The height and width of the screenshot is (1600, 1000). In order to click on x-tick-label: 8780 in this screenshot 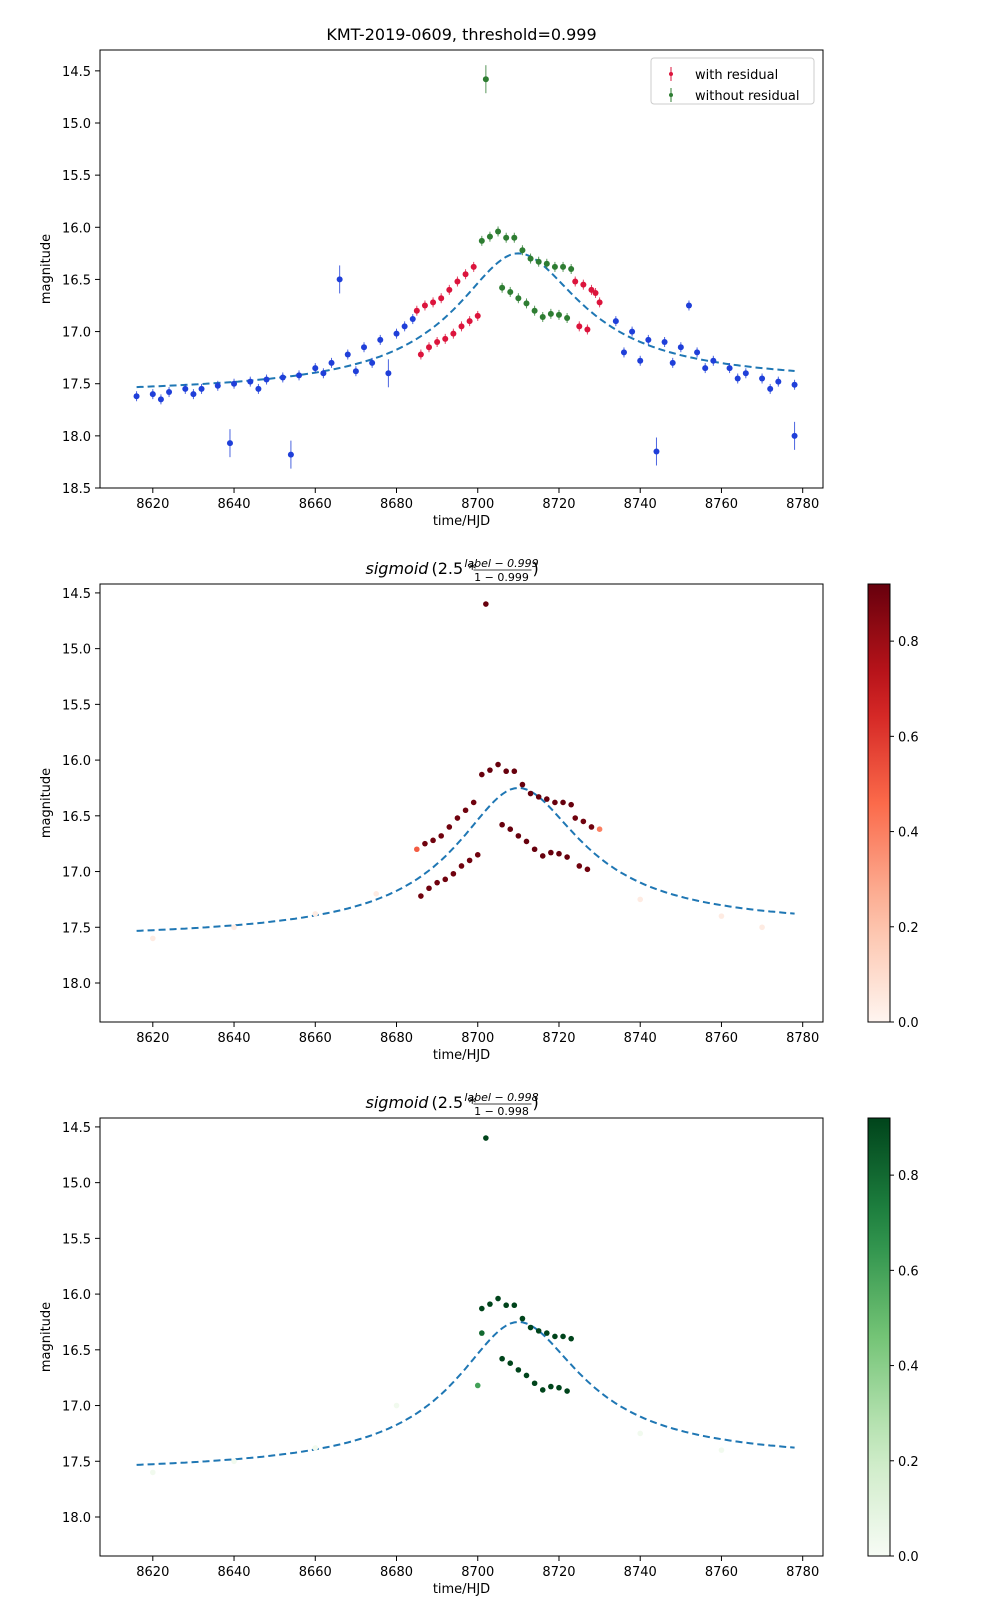, I will do `click(802, 1038)`.